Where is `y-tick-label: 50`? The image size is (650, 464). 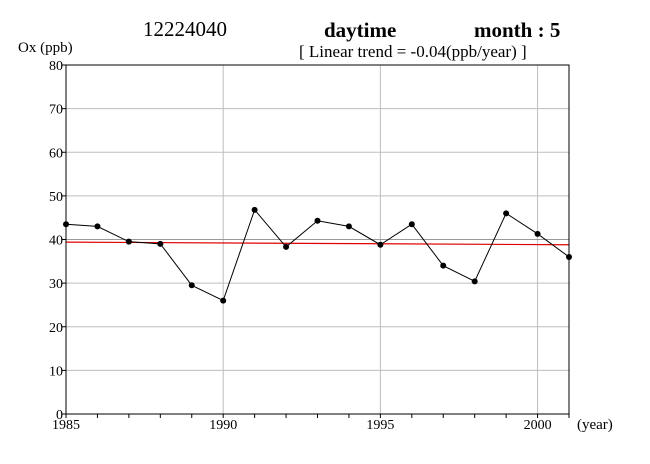
y-tick-label: 50 is located at coordinates (56, 197).